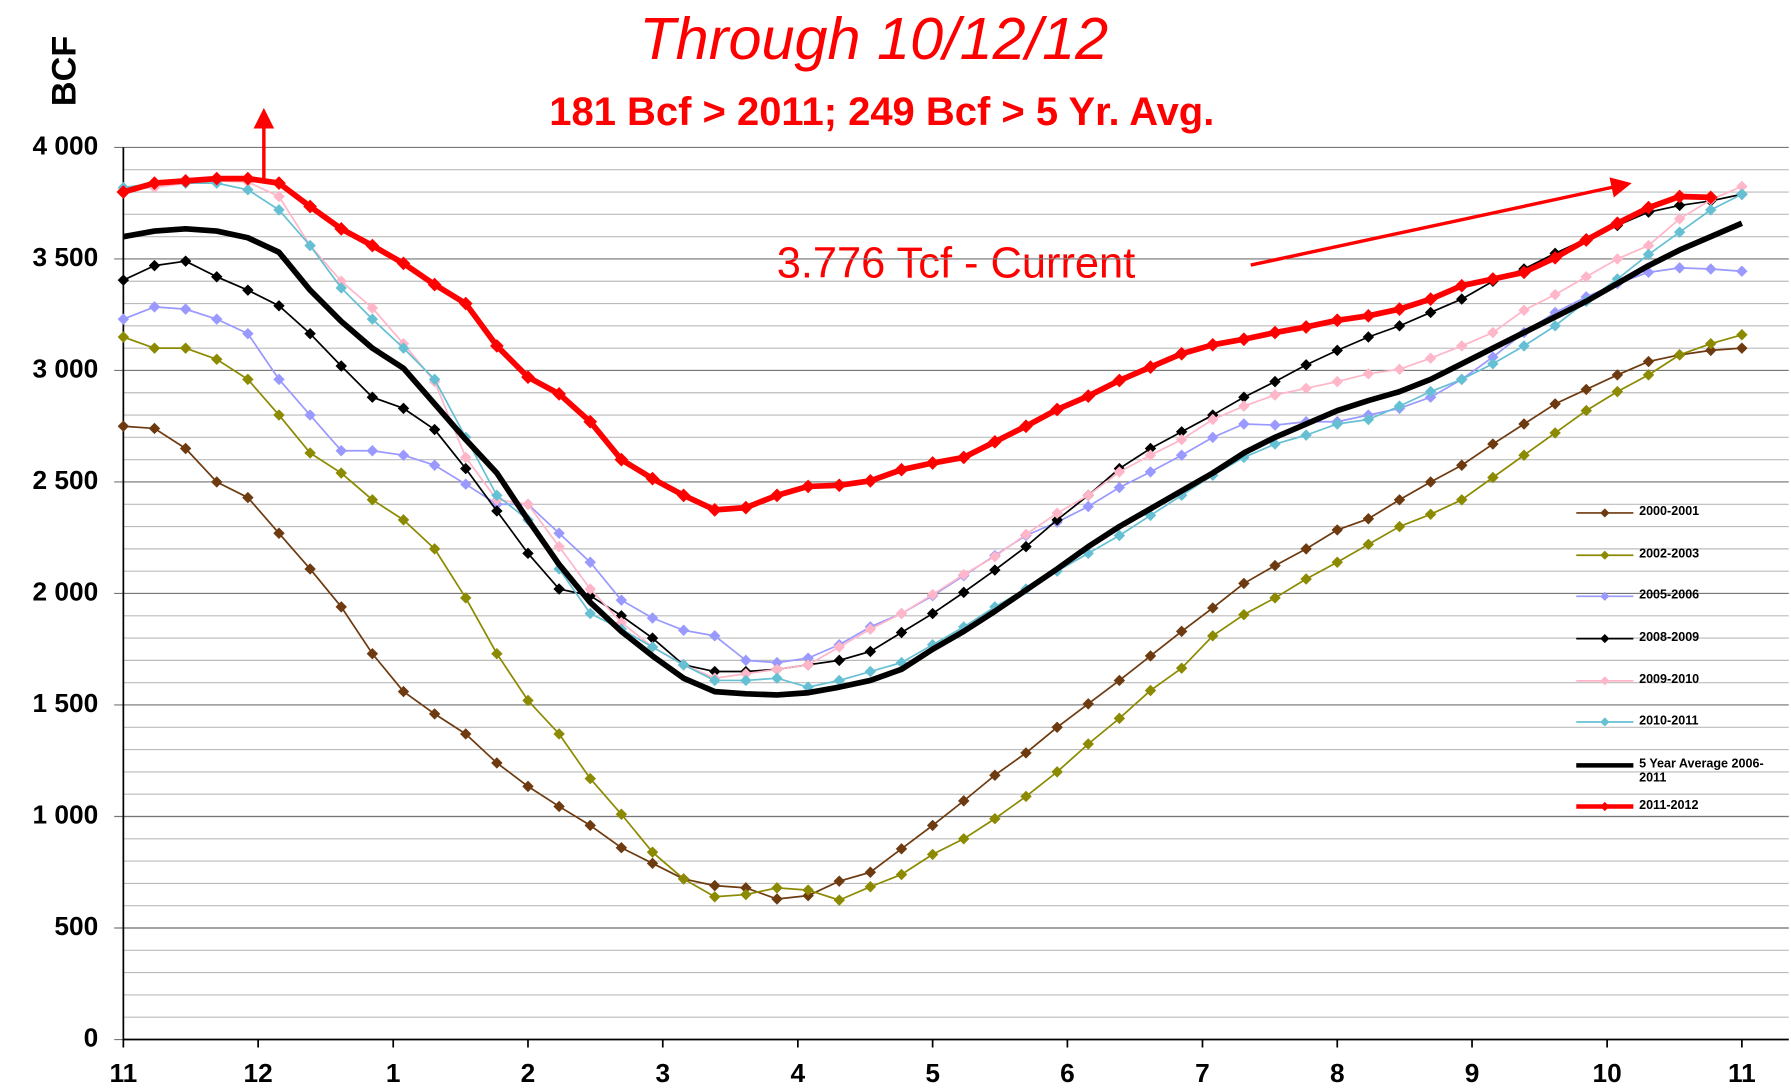 This screenshot has height=1091, width=1791. I want to click on x-tick-label: 11, so click(123, 1073).